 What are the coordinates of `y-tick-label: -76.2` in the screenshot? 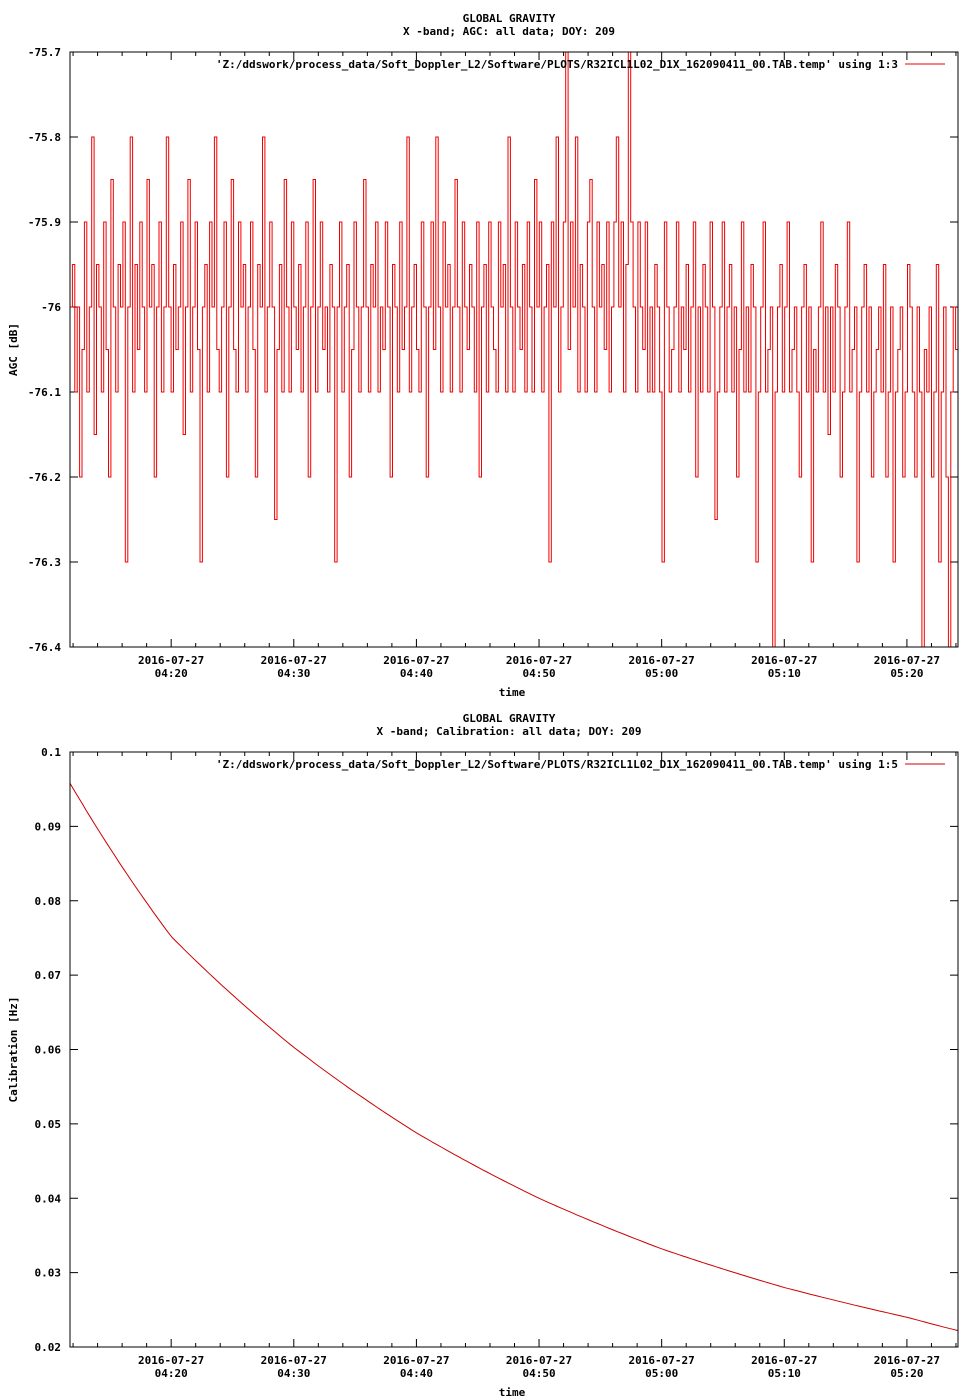 It's located at (44, 477).